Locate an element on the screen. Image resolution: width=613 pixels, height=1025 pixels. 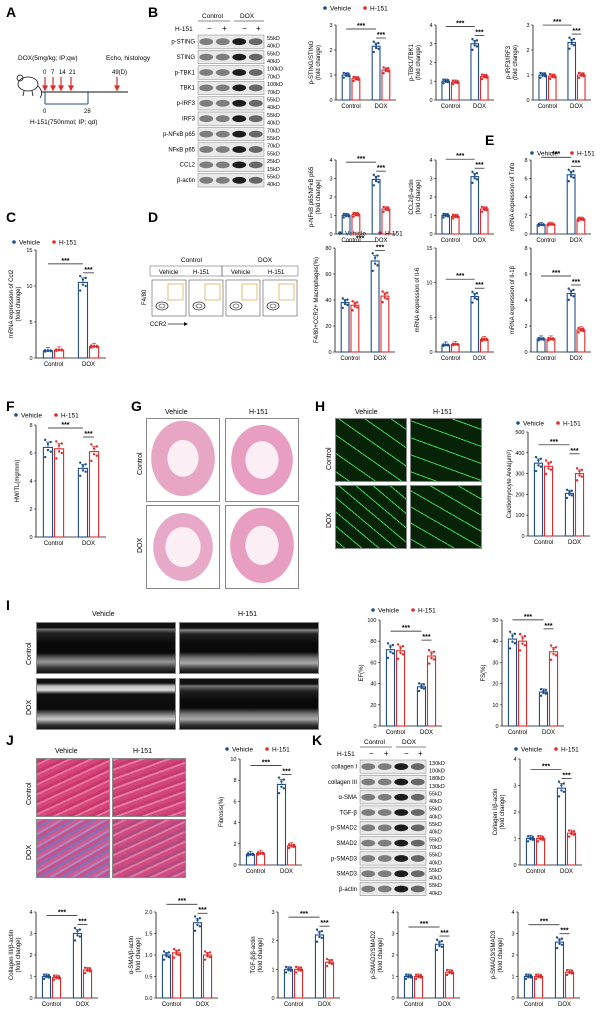
y-tick-label: 50 is located at coordinates (495, 621).